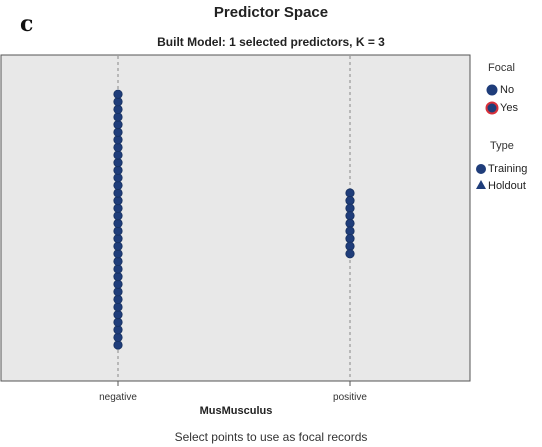  What do you see at coordinates (509, 108) in the screenshot?
I see `legend-yes-label: Yes` at bounding box center [509, 108].